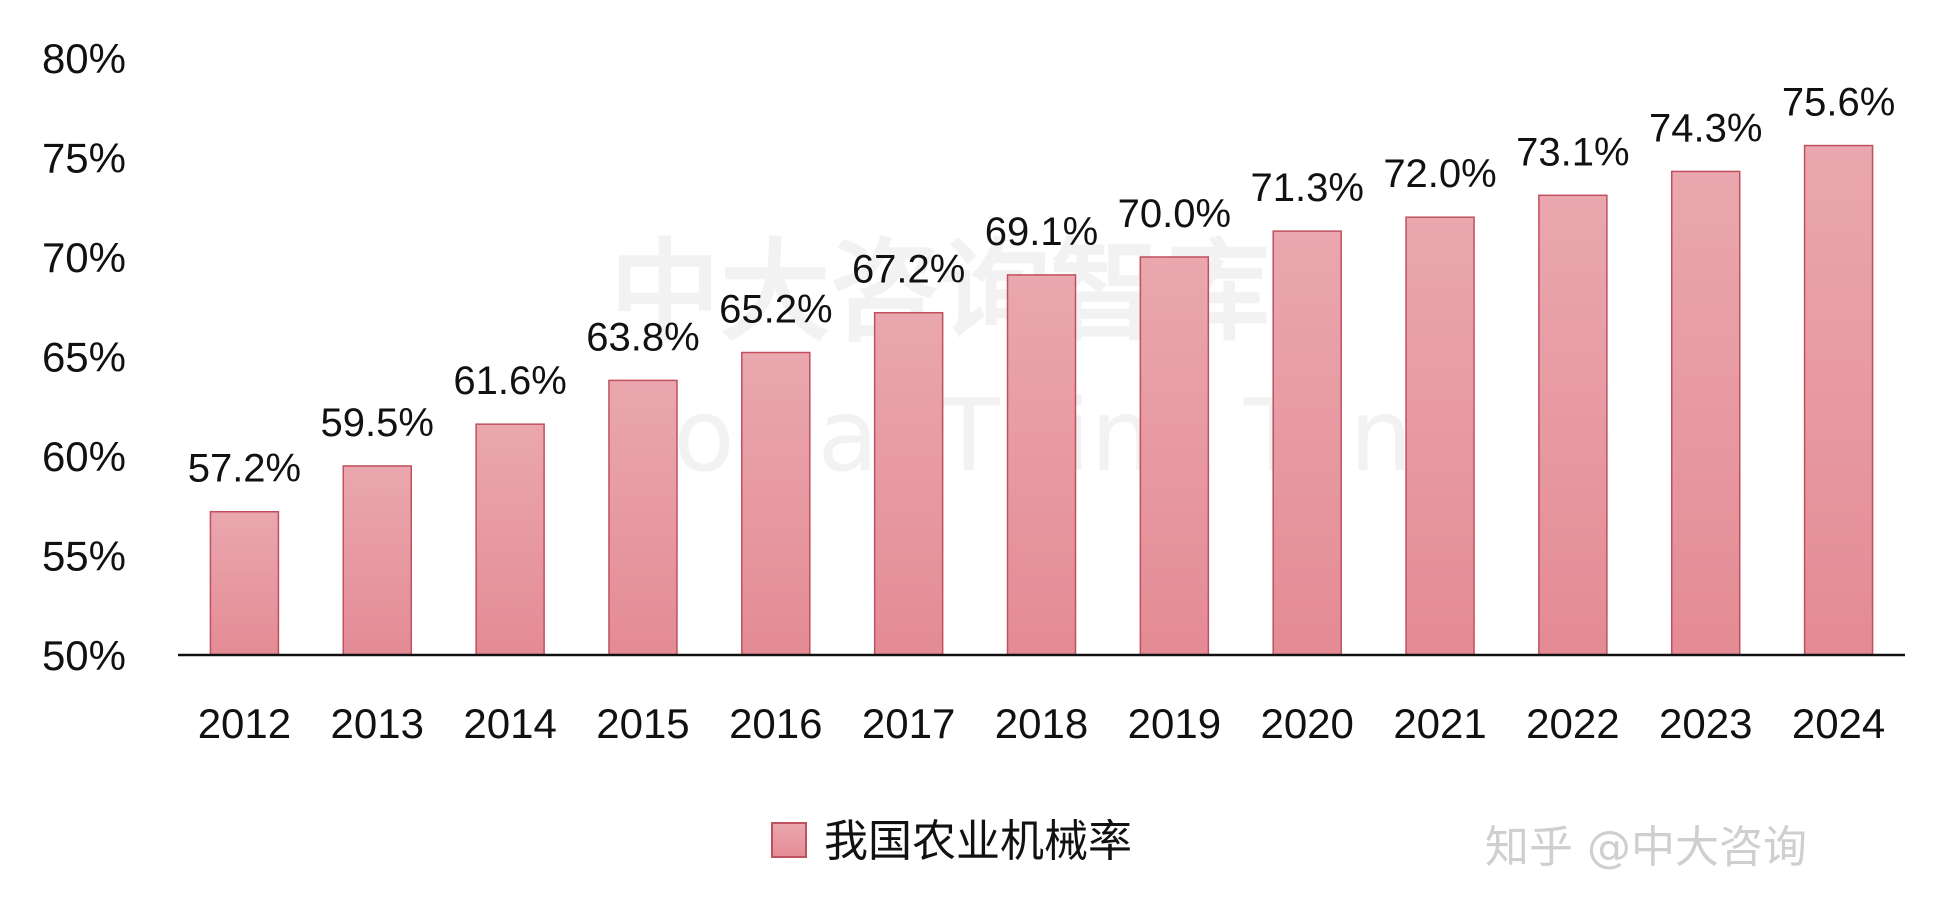 The image size is (1945, 918). What do you see at coordinates (1174, 723) in the screenshot?
I see `x-tick-label: 2019` at bounding box center [1174, 723].